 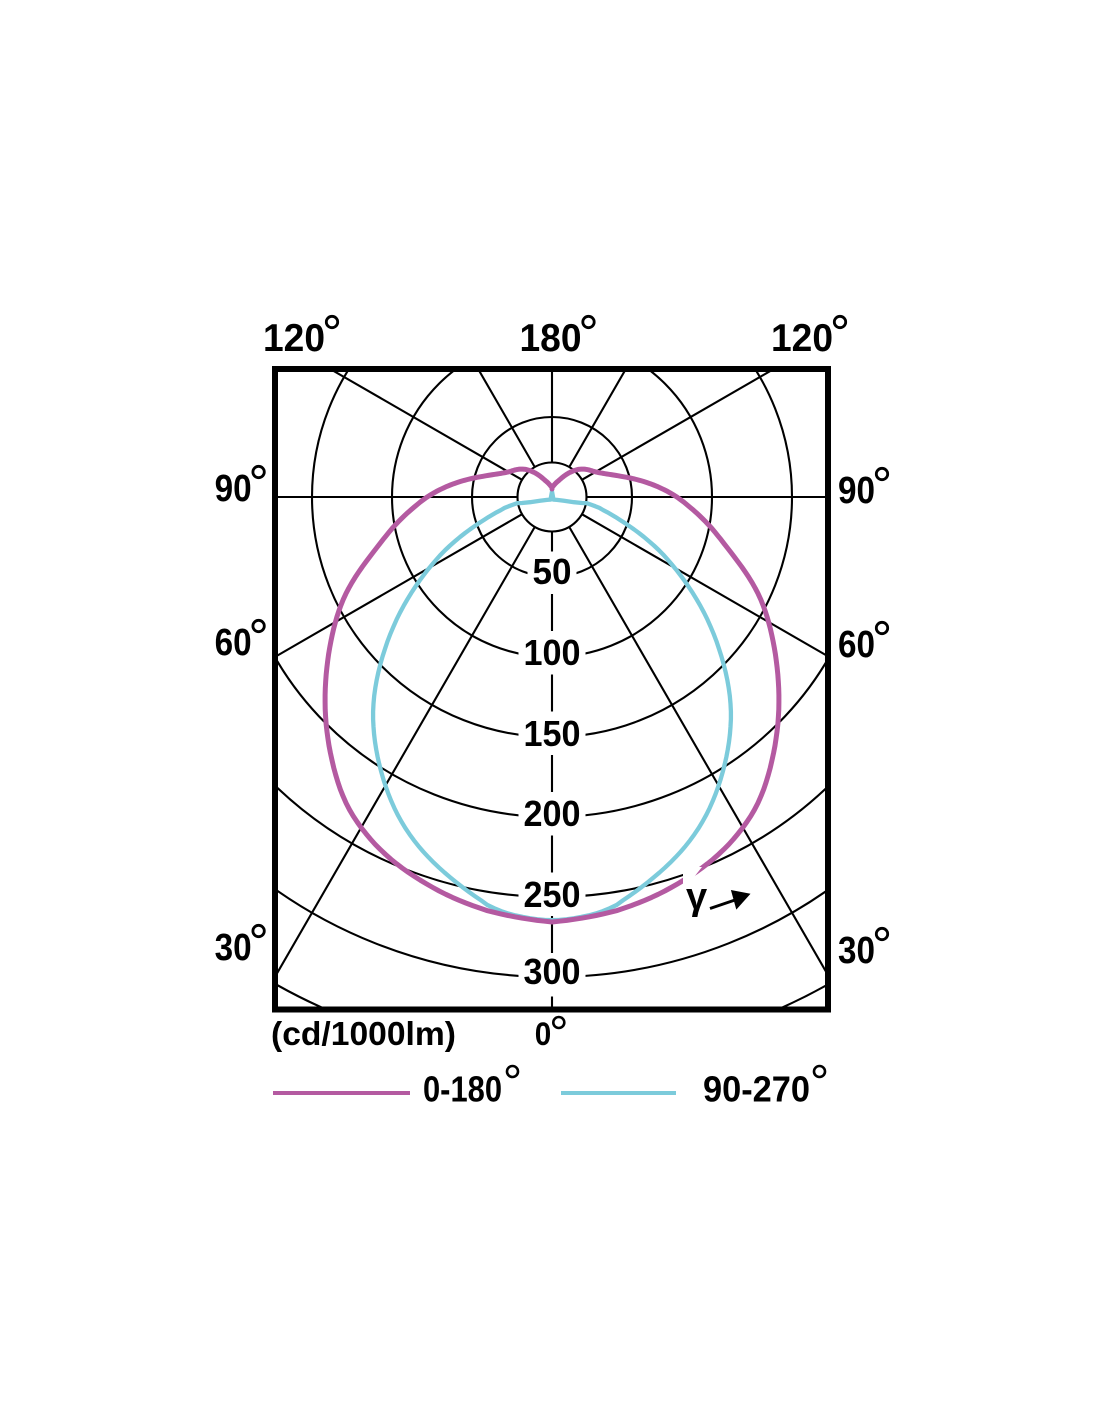 I want to click on svg-text: 0-180, so click(x=462, y=1089).